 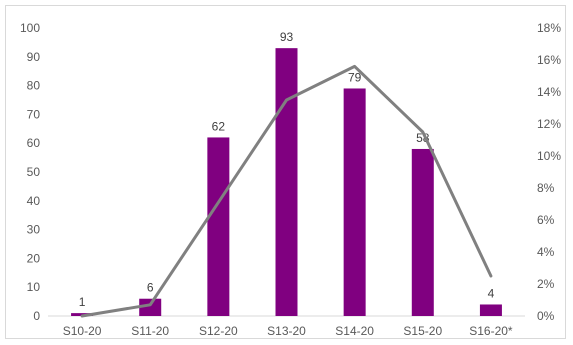 What do you see at coordinates (219, 126) in the screenshot?
I see `bar-data-label: 62` at bounding box center [219, 126].